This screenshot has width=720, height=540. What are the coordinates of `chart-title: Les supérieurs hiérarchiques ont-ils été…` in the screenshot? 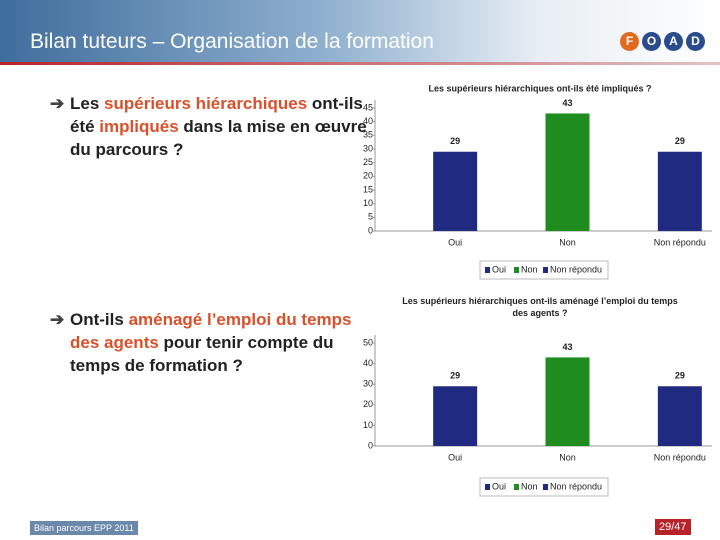 It's located at (539, 88).